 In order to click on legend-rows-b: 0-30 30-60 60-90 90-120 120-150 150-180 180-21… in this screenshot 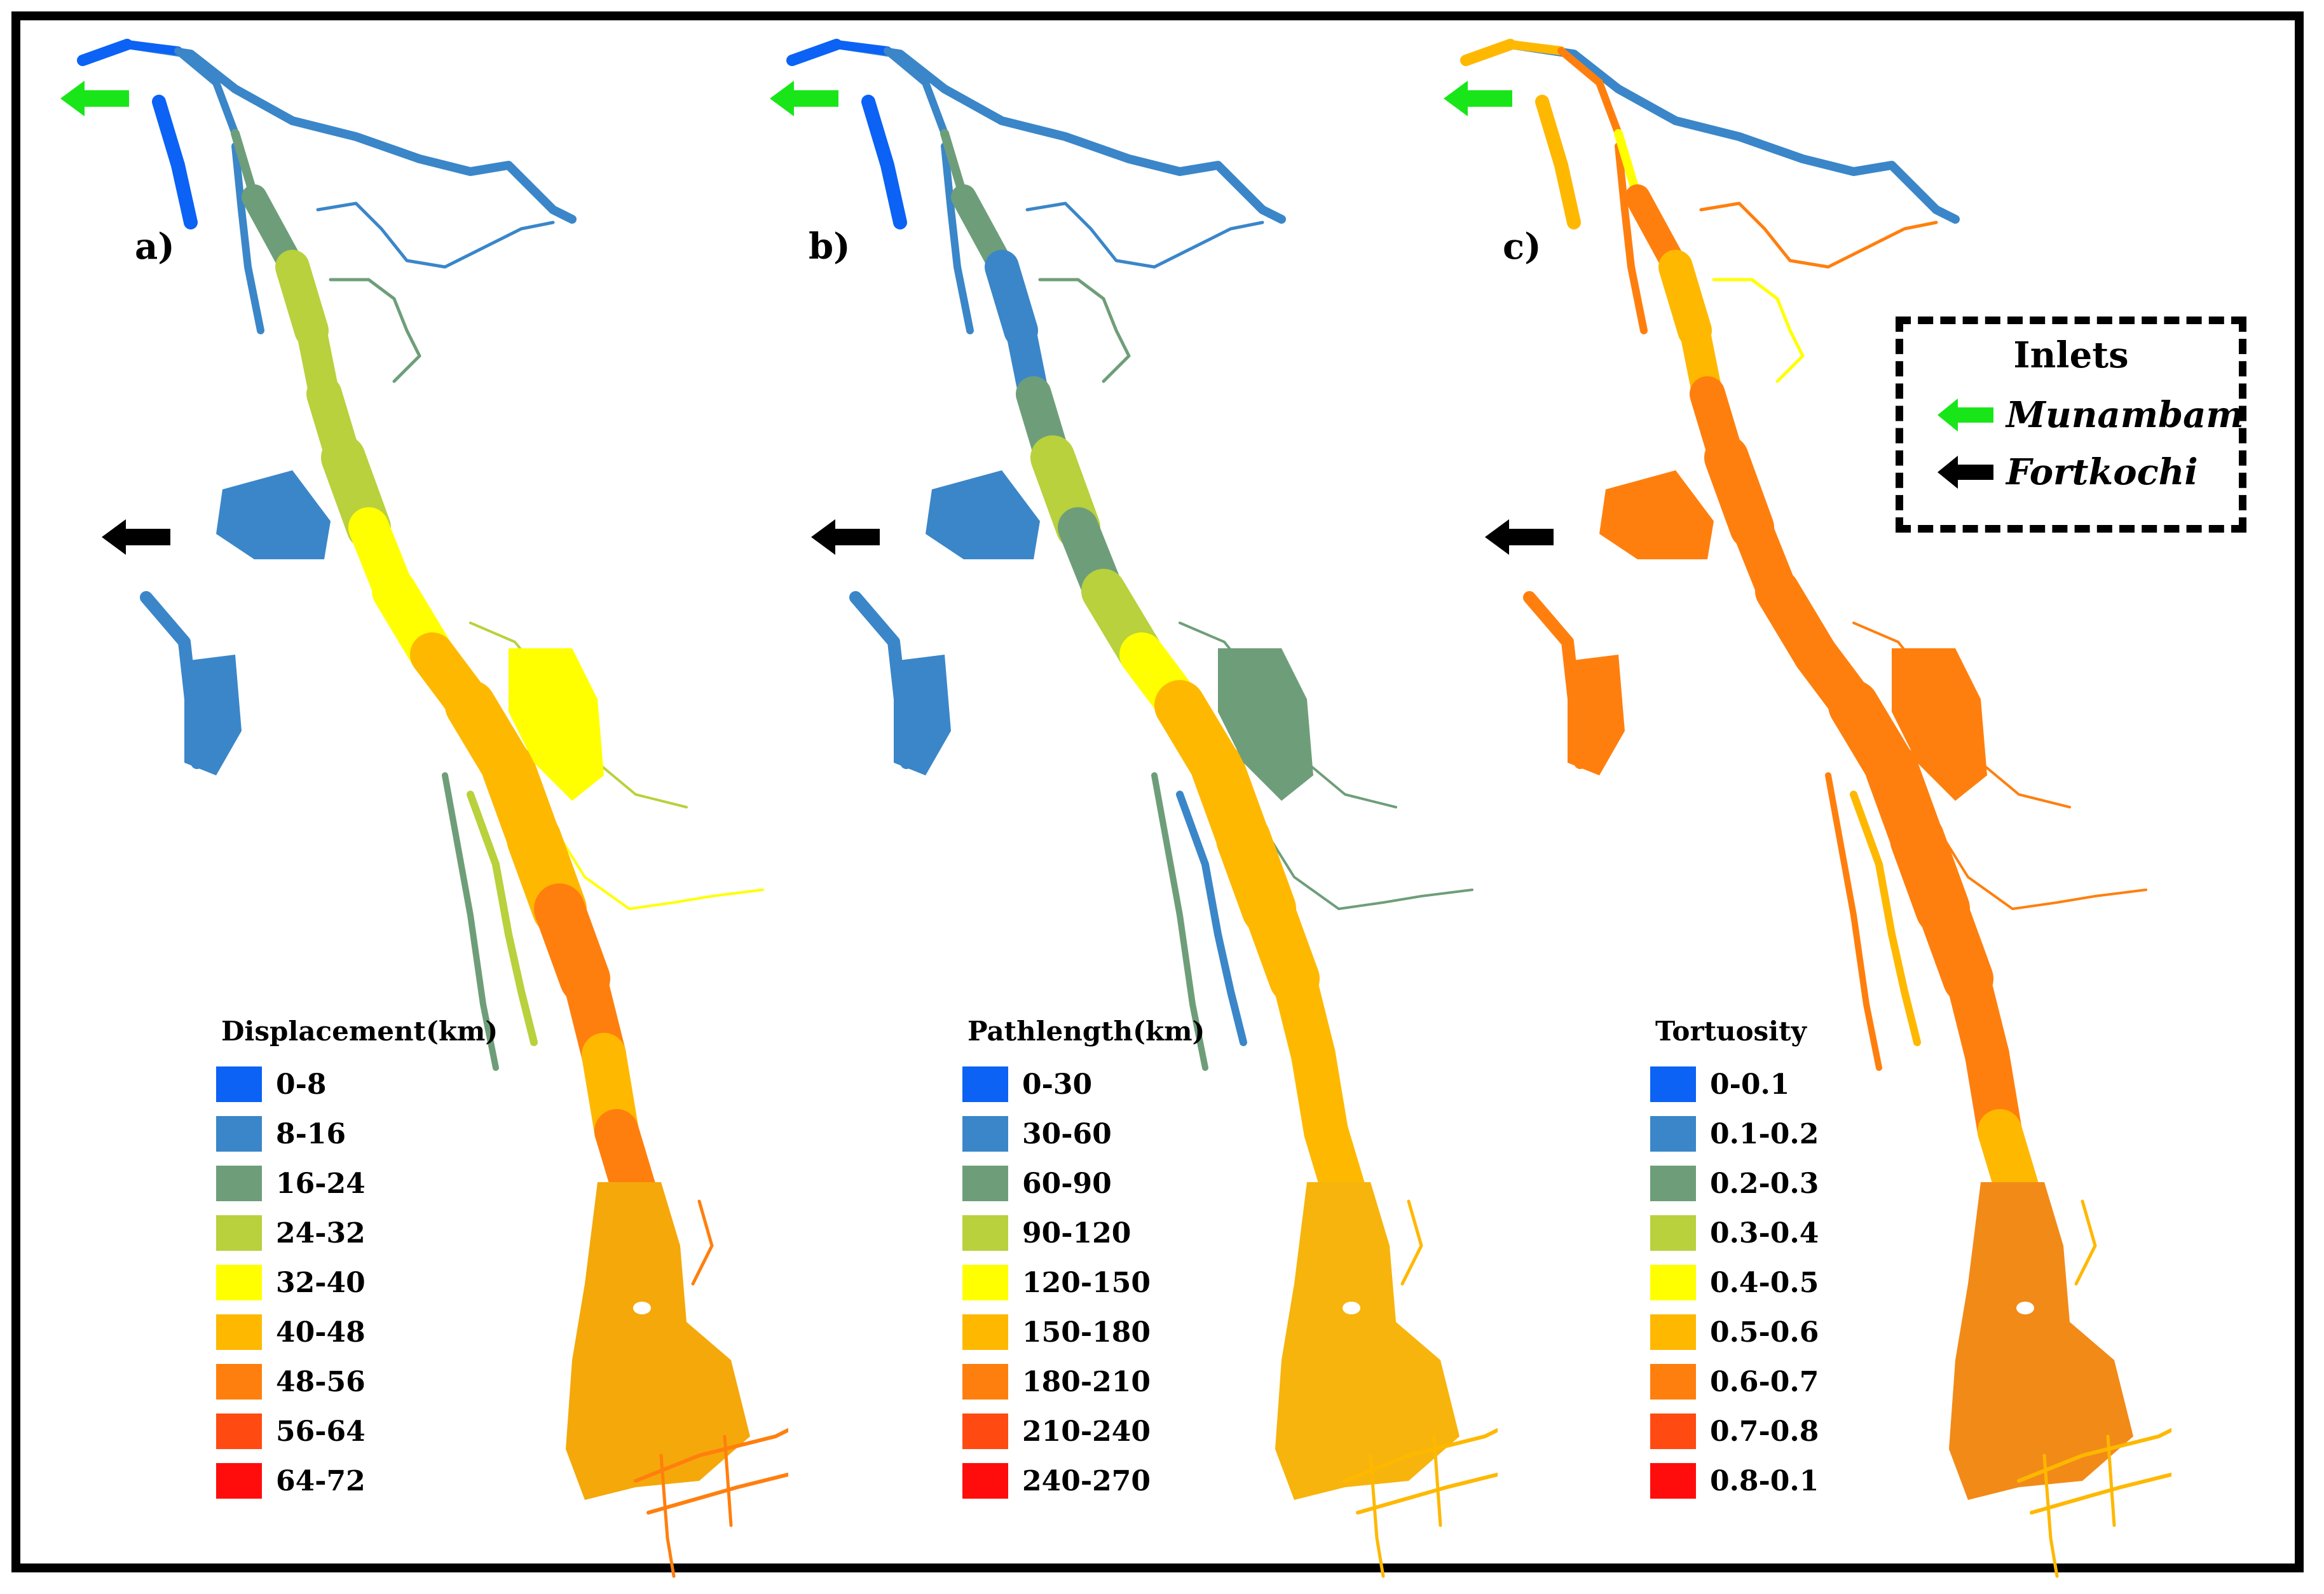, I will do `click(1083, 1282)`.